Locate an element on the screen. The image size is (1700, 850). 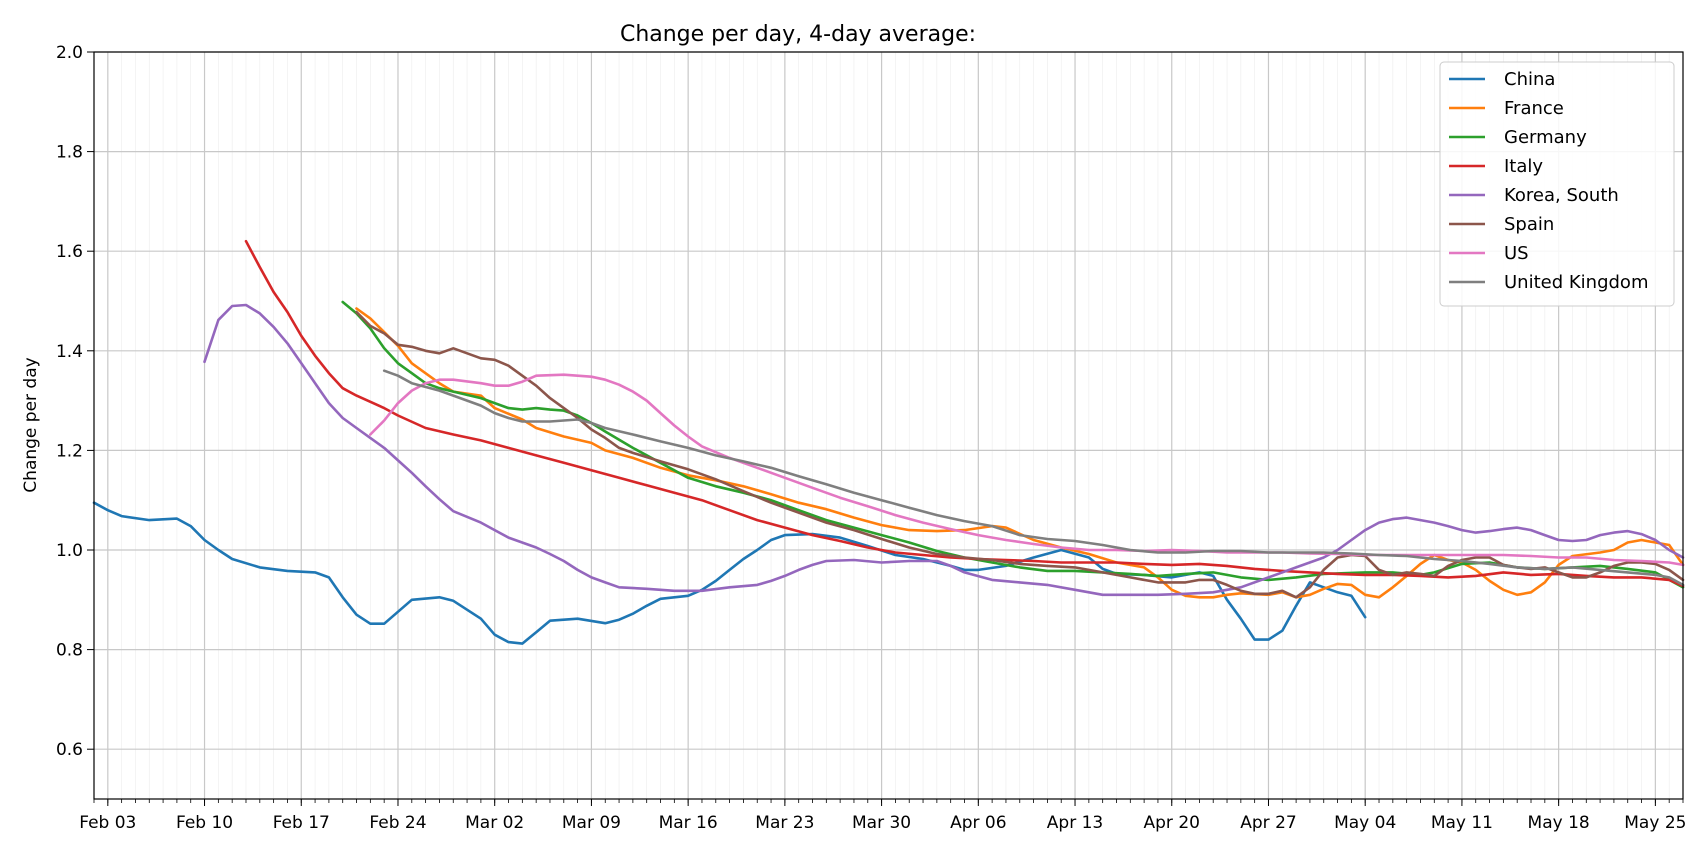
y-tick-label: 1.0 is located at coordinates (69, 551).